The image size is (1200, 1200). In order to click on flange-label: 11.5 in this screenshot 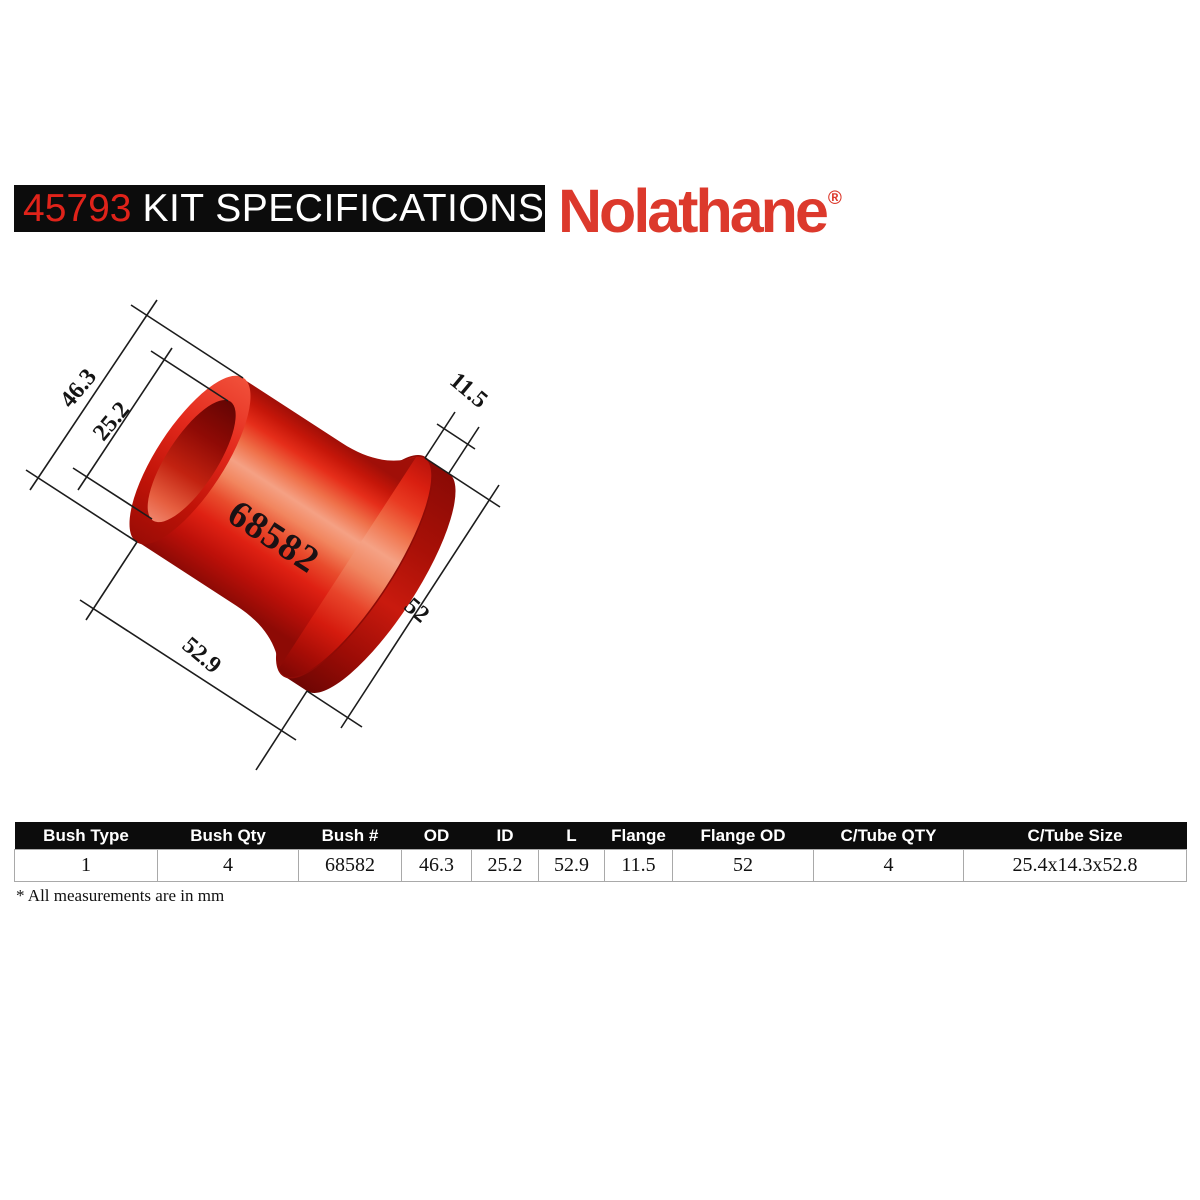, I will do `click(469, 391)`.